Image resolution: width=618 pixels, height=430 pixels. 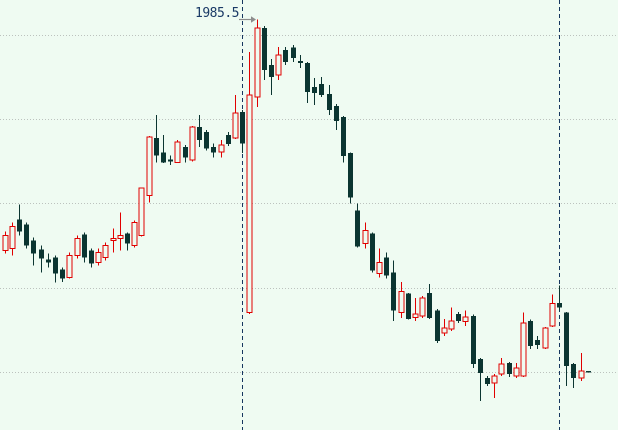 What do you see at coordinates (247, 19) in the screenshot?
I see `annotation-arrow-icon` at bounding box center [247, 19].